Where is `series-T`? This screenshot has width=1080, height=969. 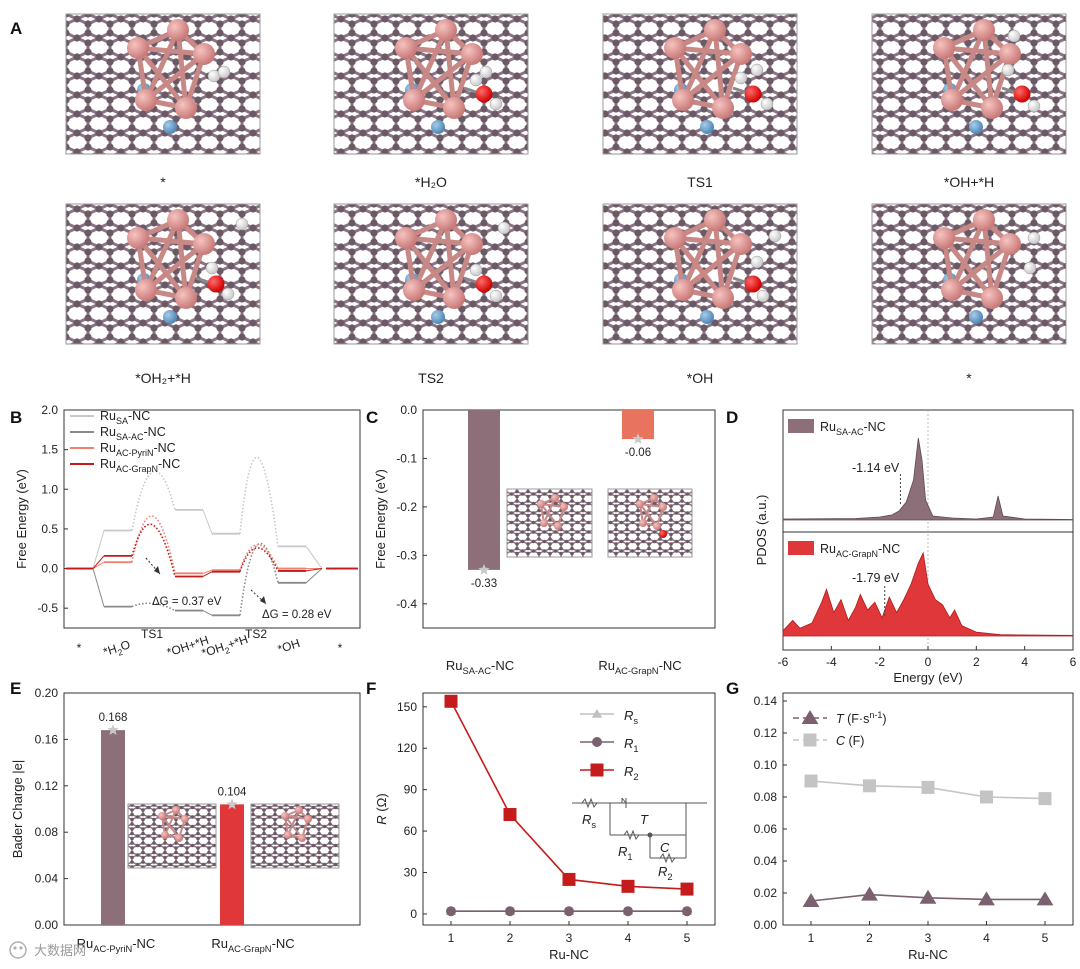
series-T is located at coordinates (928, 896).